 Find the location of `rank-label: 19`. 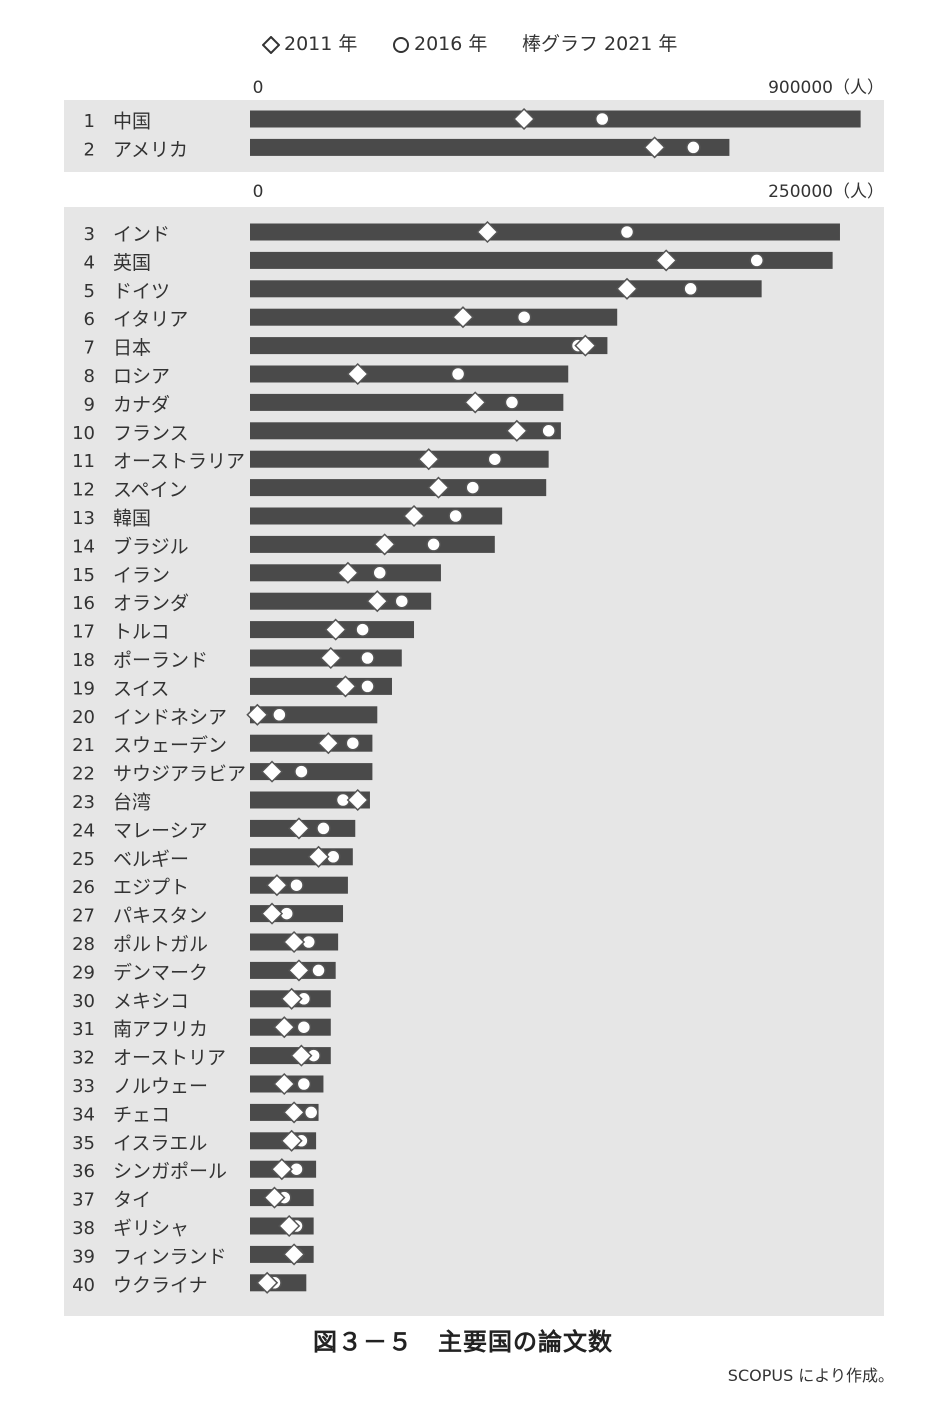

rank-label: 19 is located at coordinates (83, 688).